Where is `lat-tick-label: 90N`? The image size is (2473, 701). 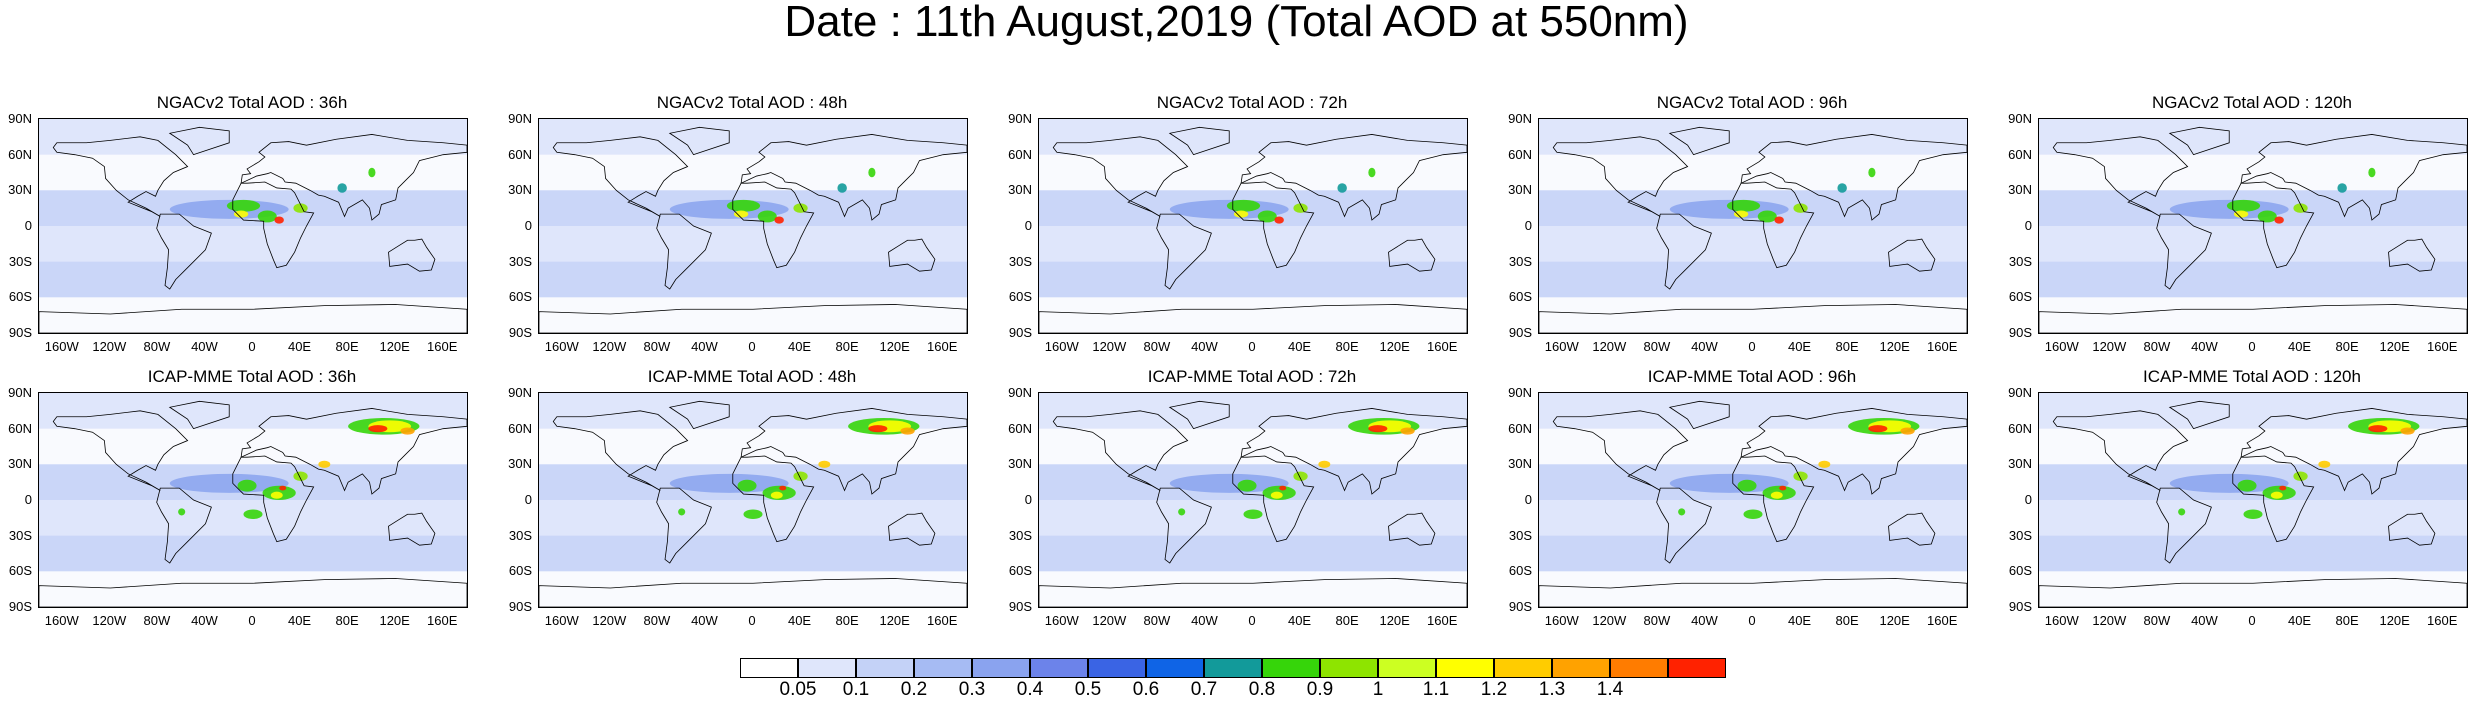 lat-tick-label: 90N is located at coordinates (520, 392).